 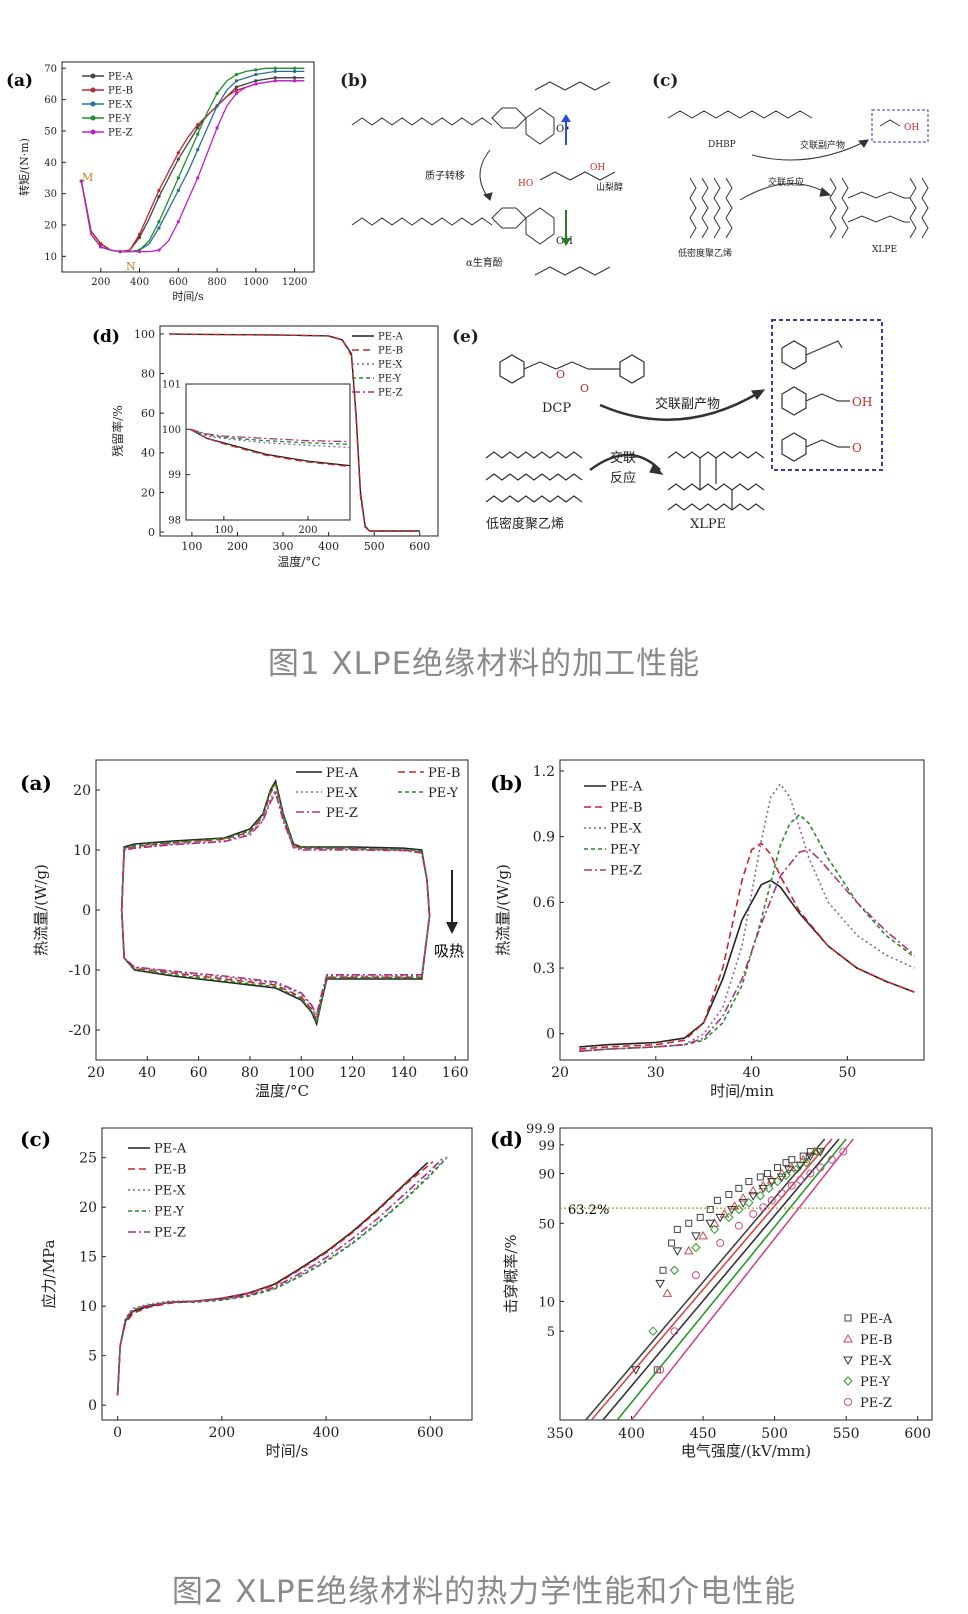 I want to click on proton-arrowhead, so click(x=487, y=196).